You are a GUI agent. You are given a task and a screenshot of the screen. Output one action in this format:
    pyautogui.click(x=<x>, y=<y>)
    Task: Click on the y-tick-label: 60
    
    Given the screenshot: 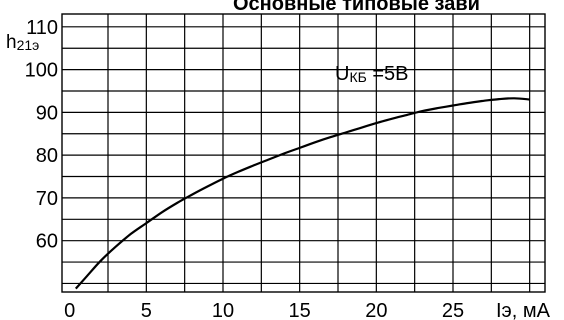 What is the action you would take?
    pyautogui.click(x=47, y=242)
    